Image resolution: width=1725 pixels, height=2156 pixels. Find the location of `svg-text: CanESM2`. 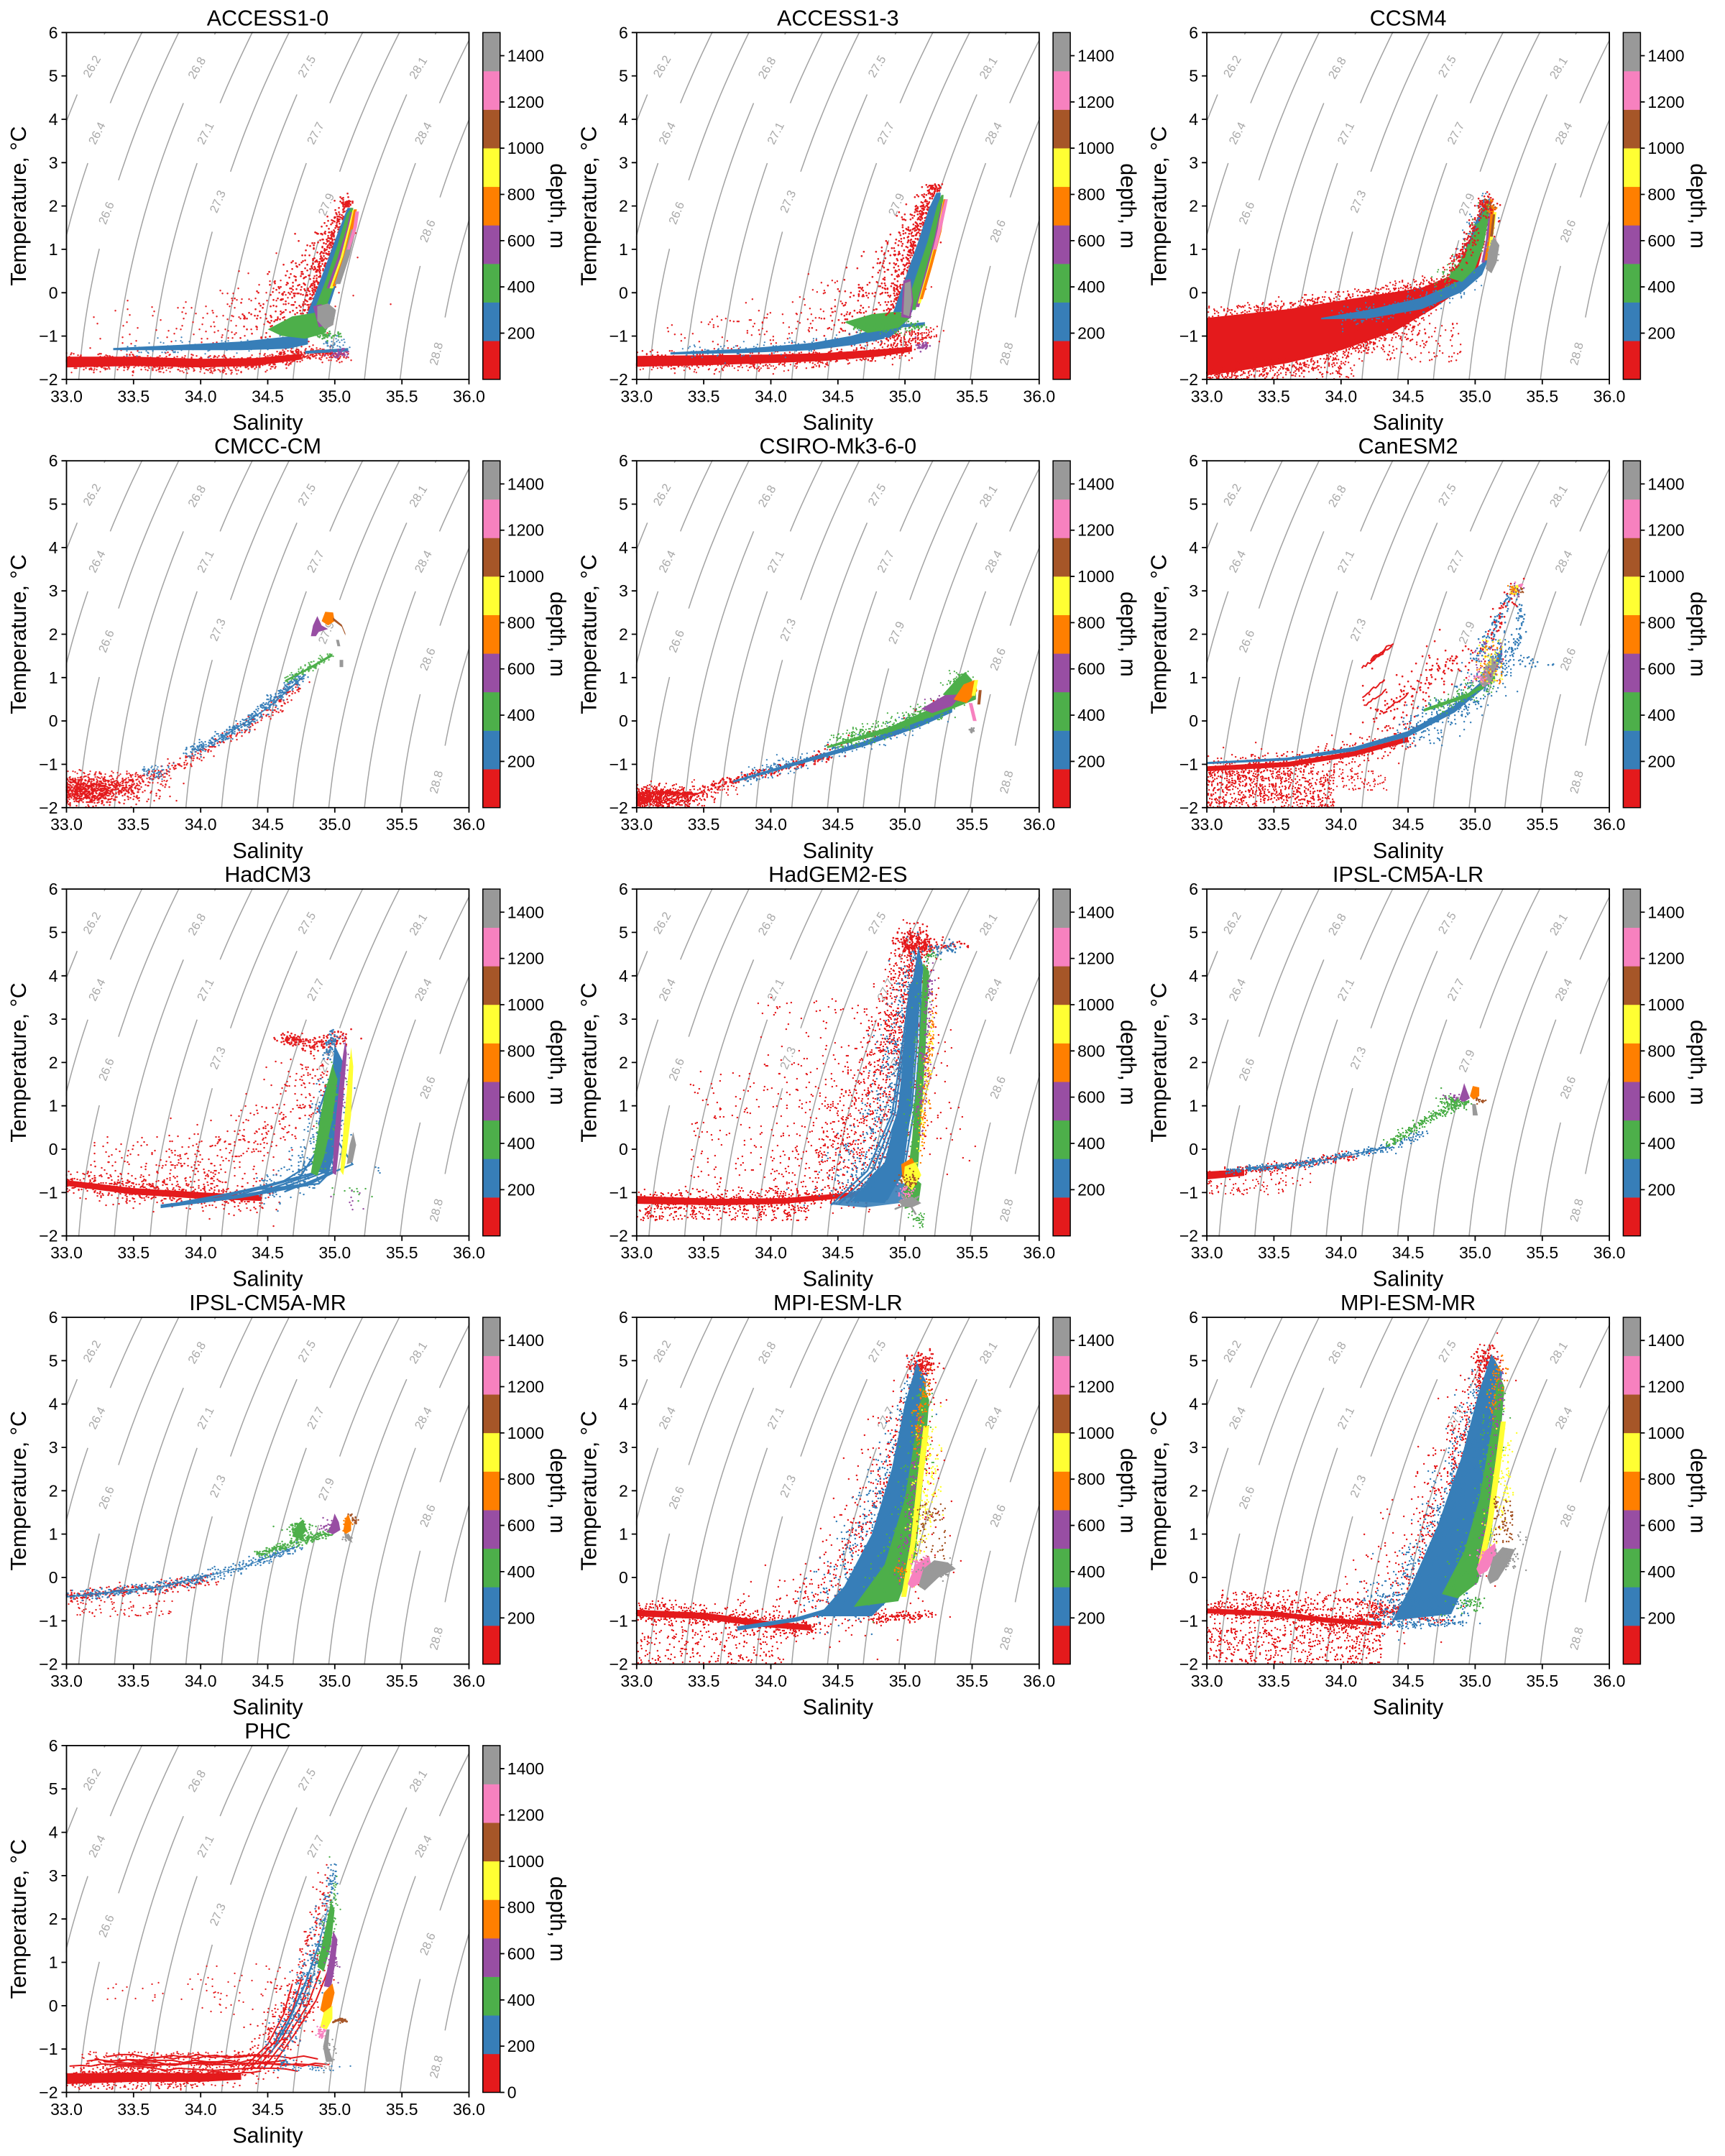

svg-text: CanESM2 is located at coordinates (1408, 447).